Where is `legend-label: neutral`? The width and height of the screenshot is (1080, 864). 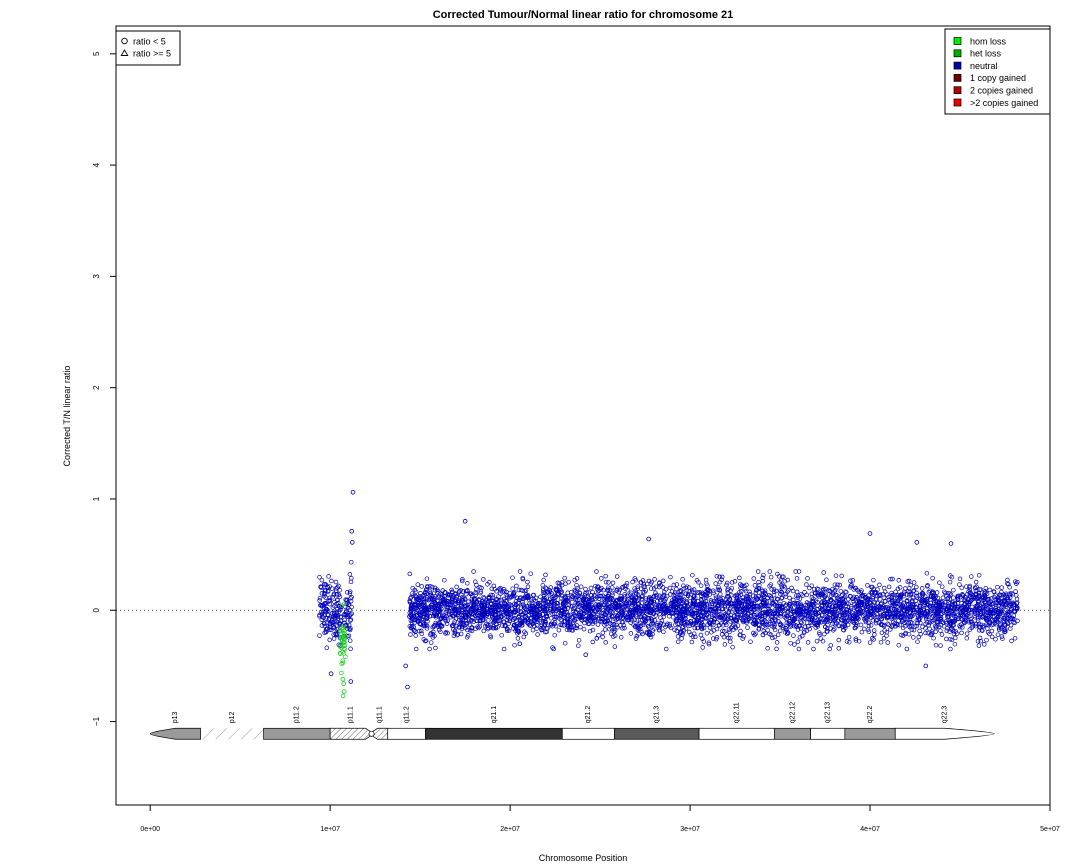 legend-label: neutral is located at coordinates (984, 66).